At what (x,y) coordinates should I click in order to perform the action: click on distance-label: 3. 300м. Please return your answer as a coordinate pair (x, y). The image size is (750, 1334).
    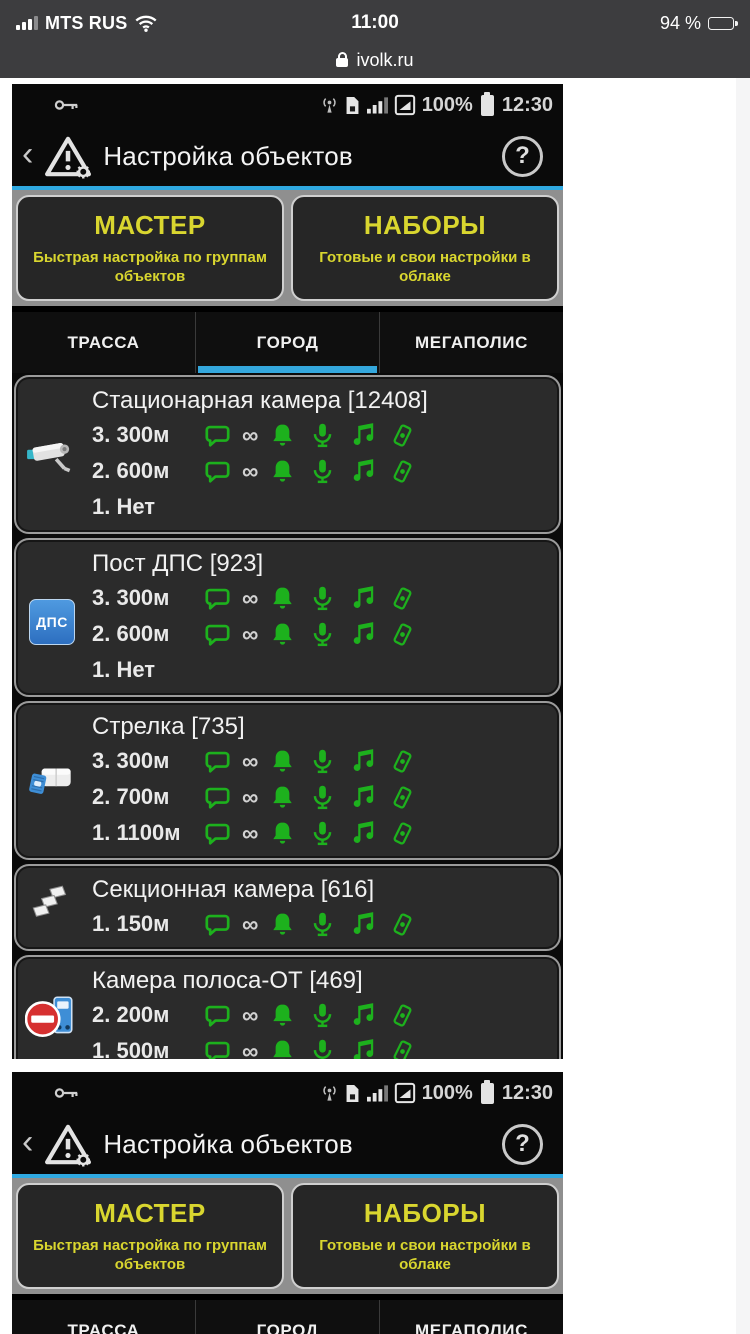
    Looking at the image, I should click on (131, 434).